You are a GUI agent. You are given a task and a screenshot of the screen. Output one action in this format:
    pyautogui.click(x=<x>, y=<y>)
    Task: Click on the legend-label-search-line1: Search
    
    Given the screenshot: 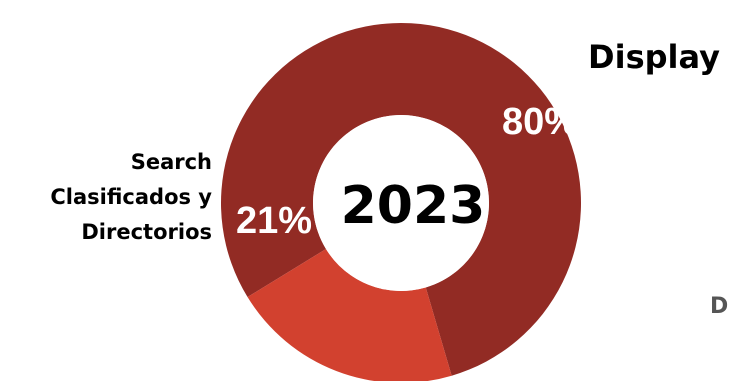 What is the action you would take?
    pyautogui.click(x=171, y=162)
    